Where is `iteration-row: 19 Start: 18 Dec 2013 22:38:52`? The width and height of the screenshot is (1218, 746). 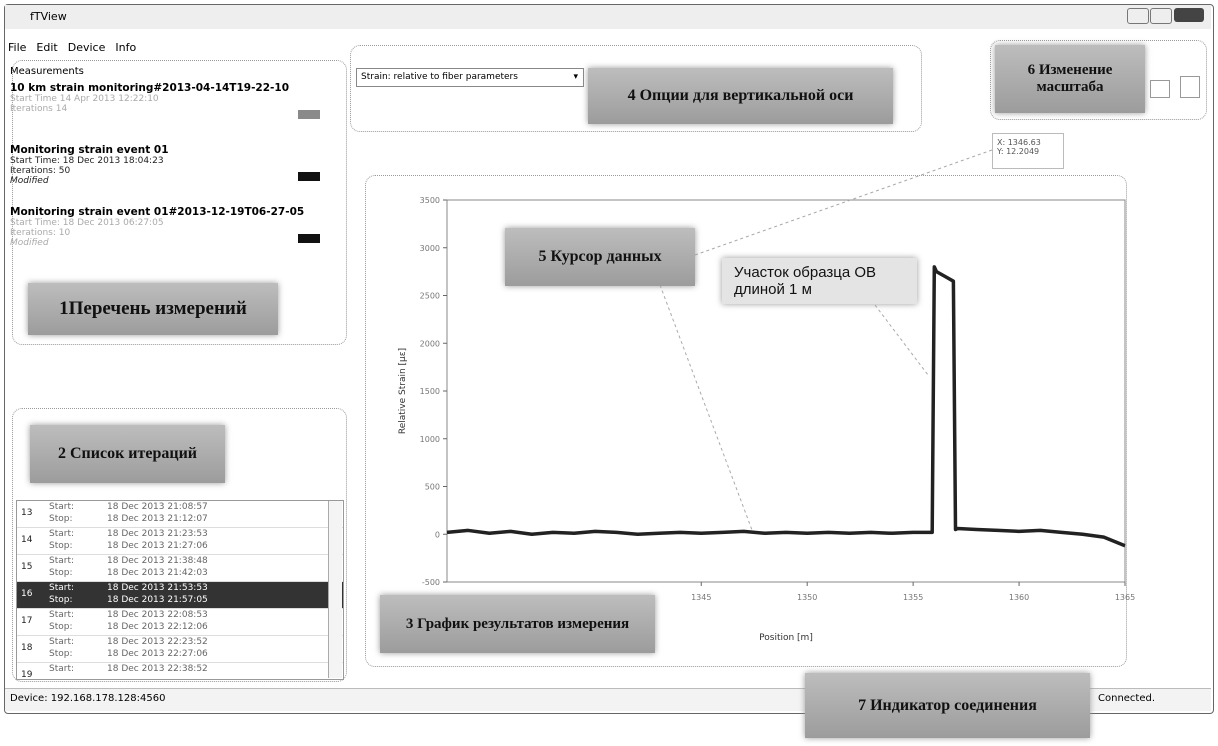
iteration-row: 19 Start: 18 Dec 2013 22:38:52 is located at coordinates (180, 671).